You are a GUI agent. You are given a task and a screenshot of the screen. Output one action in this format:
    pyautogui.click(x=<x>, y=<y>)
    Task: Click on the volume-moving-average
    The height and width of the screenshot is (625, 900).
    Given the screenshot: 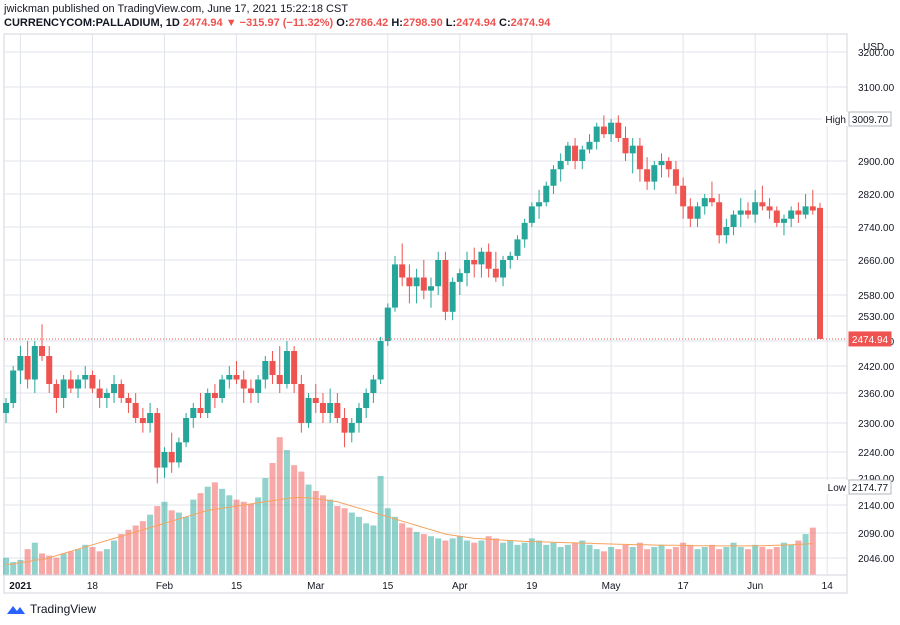 What is the action you would take?
    pyautogui.click(x=409, y=531)
    